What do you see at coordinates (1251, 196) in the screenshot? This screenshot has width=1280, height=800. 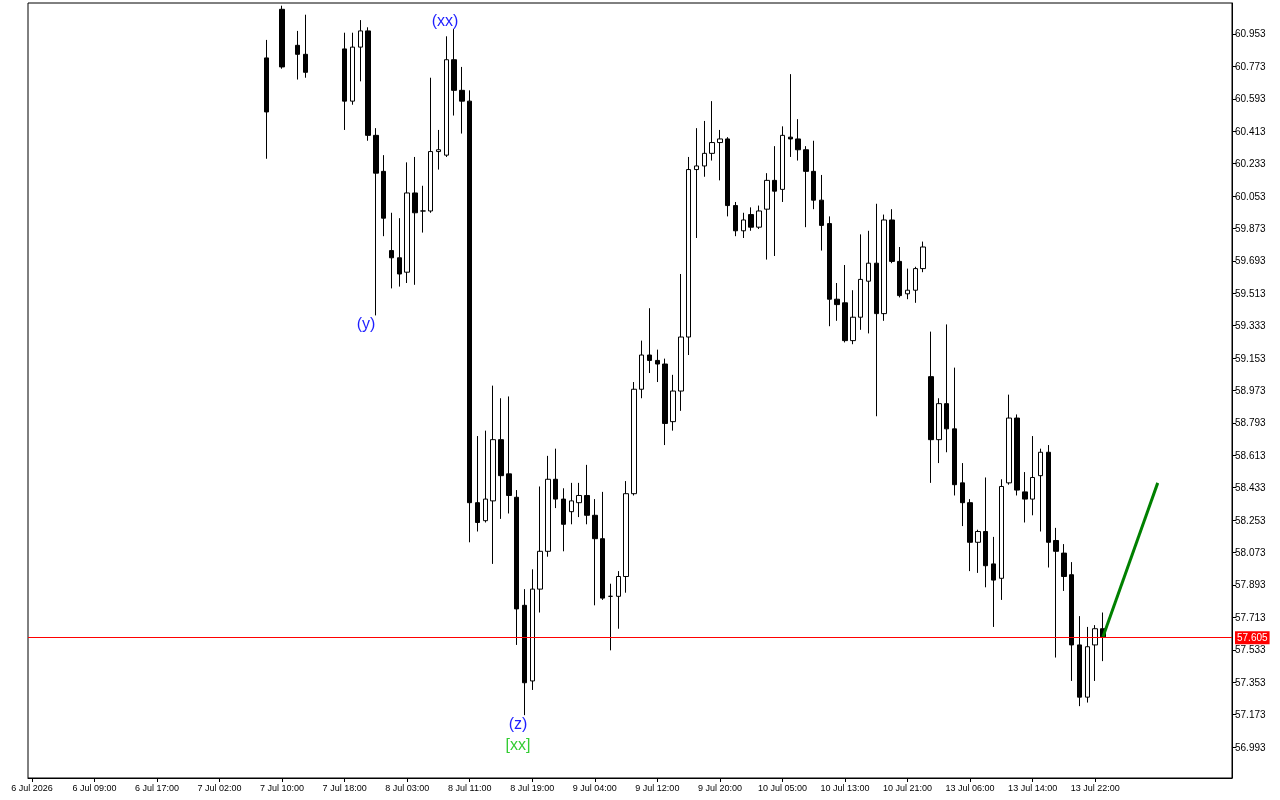 I see `y-tick-label: 60.053` at bounding box center [1251, 196].